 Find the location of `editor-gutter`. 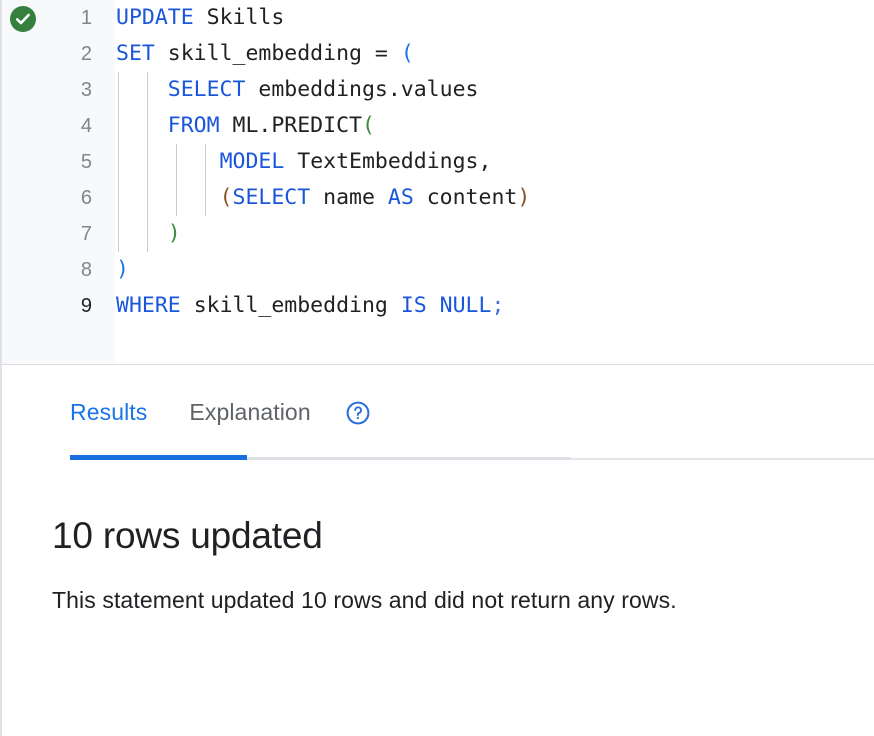

editor-gutter is located at coordinates (58, 182).